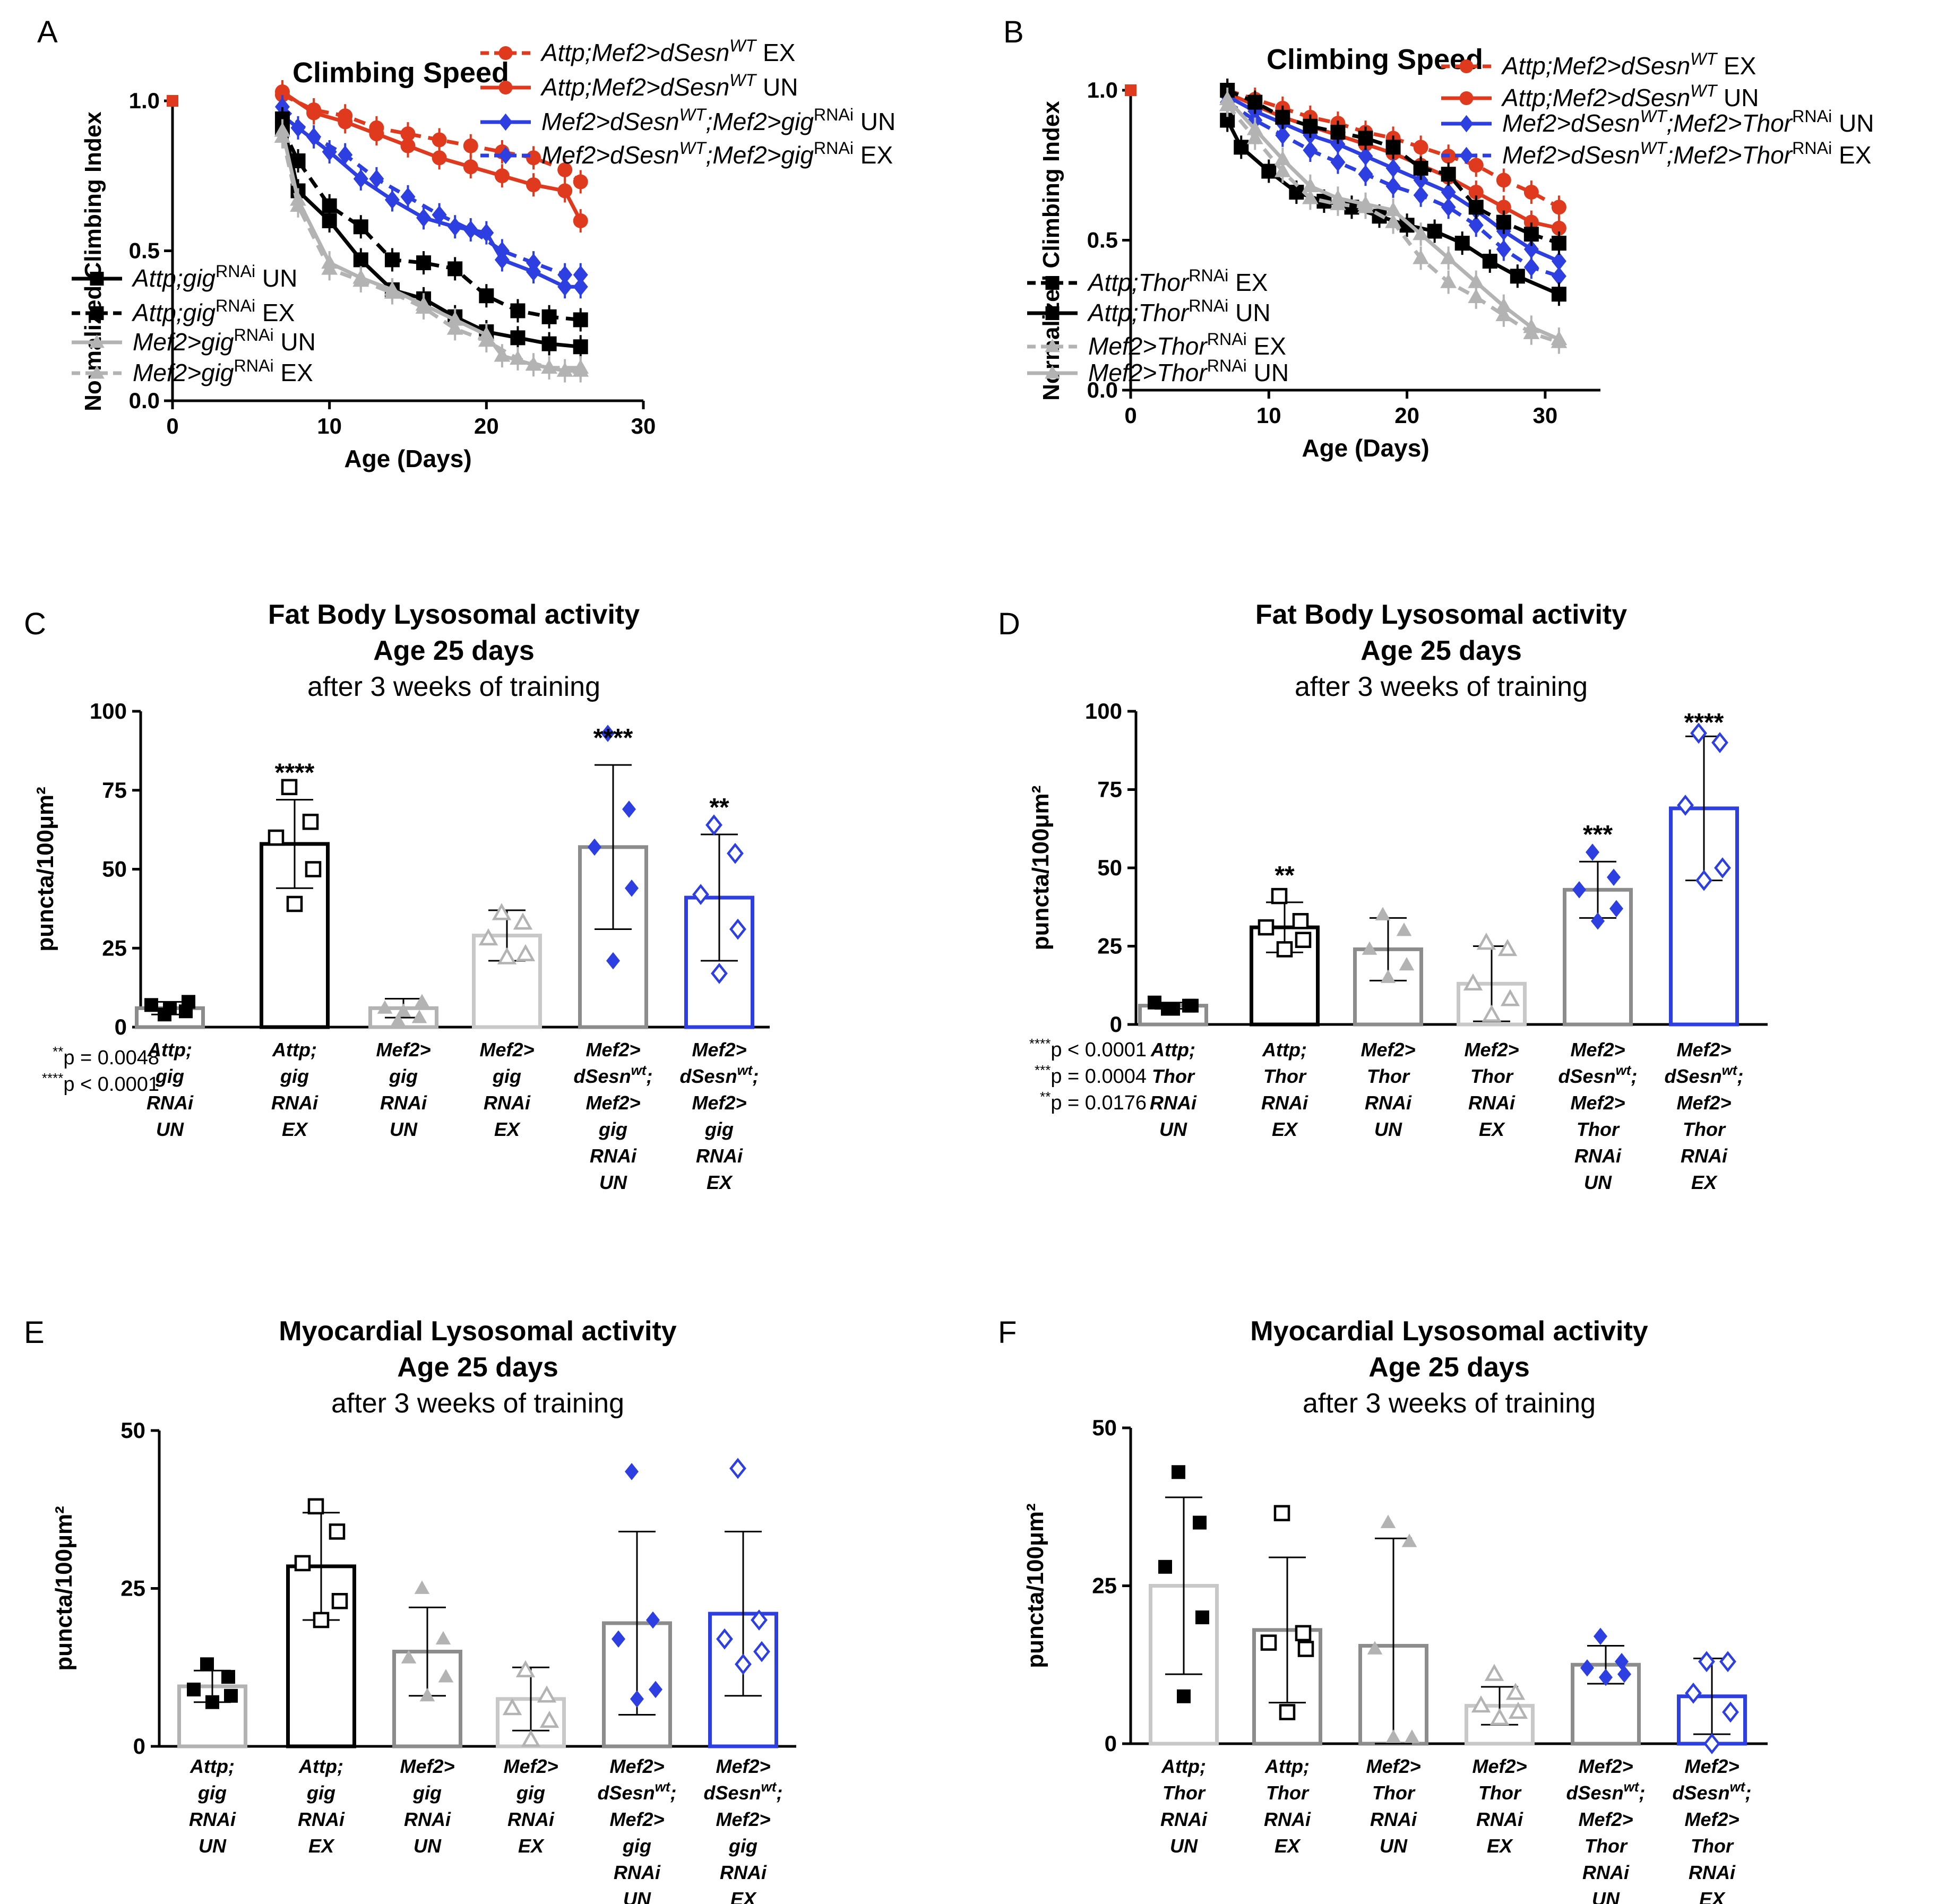  I want to click on legend-label: Attp;gigRNAi EX, so click(213, 311).